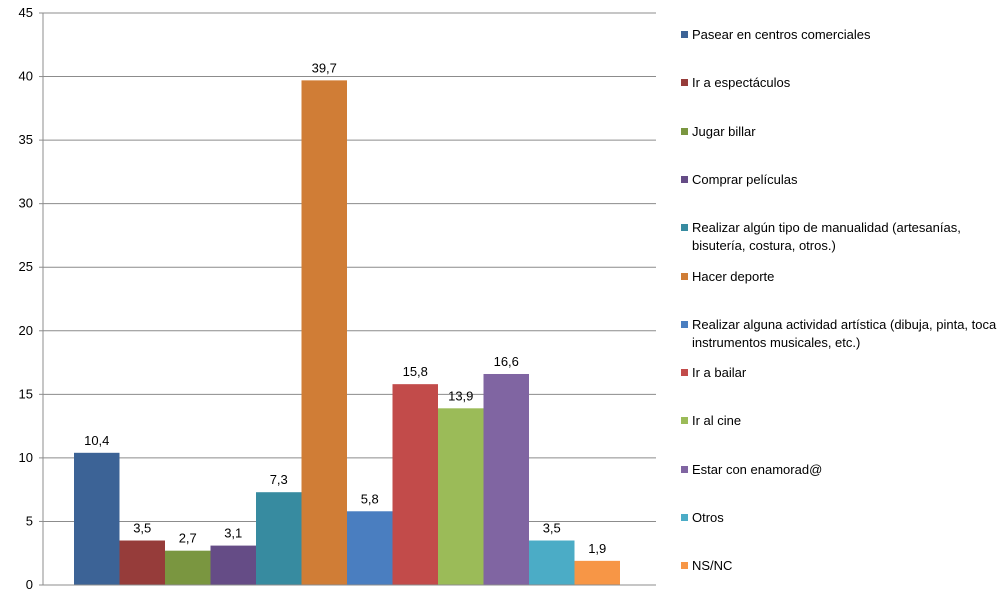 The height and width of the screenshot is (590, 998). What do you see at coordinates (415, 371) in the screenshot?
I see `data-label: 15,8` at bounding box center [415, 371].